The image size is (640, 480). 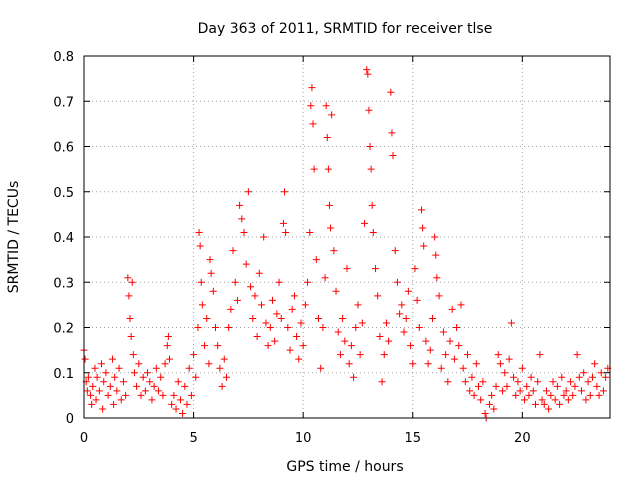 I want to click on y-tick-label: 0.7, so click(x=63, y=102).